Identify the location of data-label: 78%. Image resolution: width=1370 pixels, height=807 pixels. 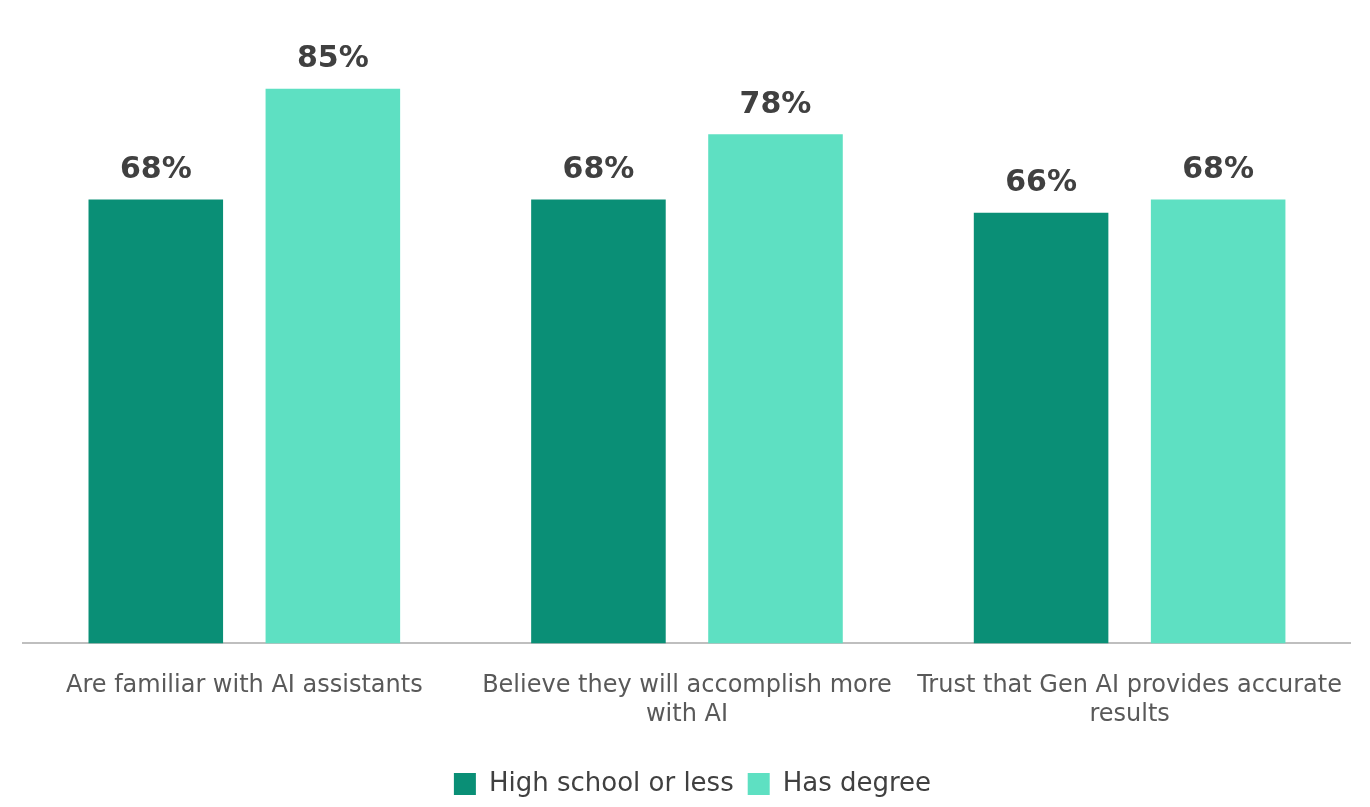
(775, 103).